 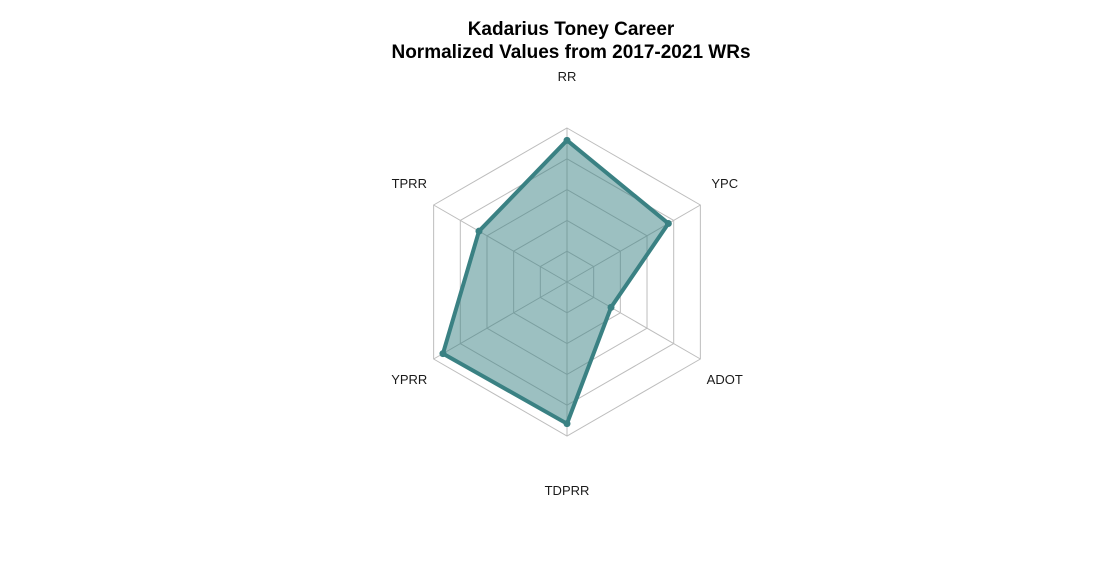 I want to click on axis-label-yprr: YPRR, so click(x=409, y=379).